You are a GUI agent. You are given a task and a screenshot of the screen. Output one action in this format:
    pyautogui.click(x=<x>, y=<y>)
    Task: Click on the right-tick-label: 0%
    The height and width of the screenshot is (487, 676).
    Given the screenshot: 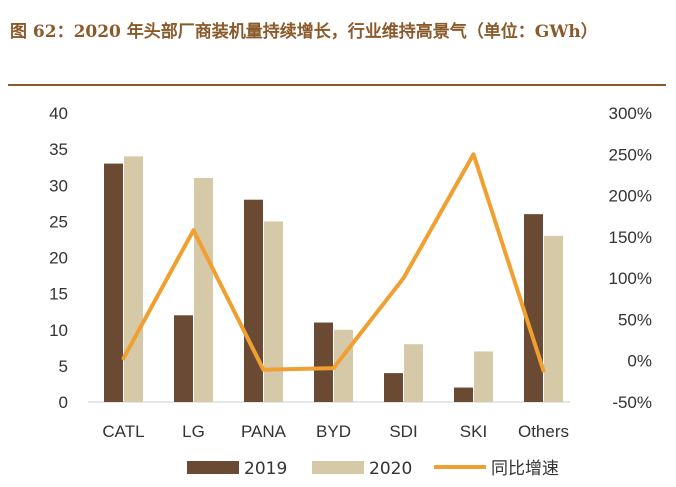 What is the action you would take?
    pyautogui.click(x=639, y=361)
    